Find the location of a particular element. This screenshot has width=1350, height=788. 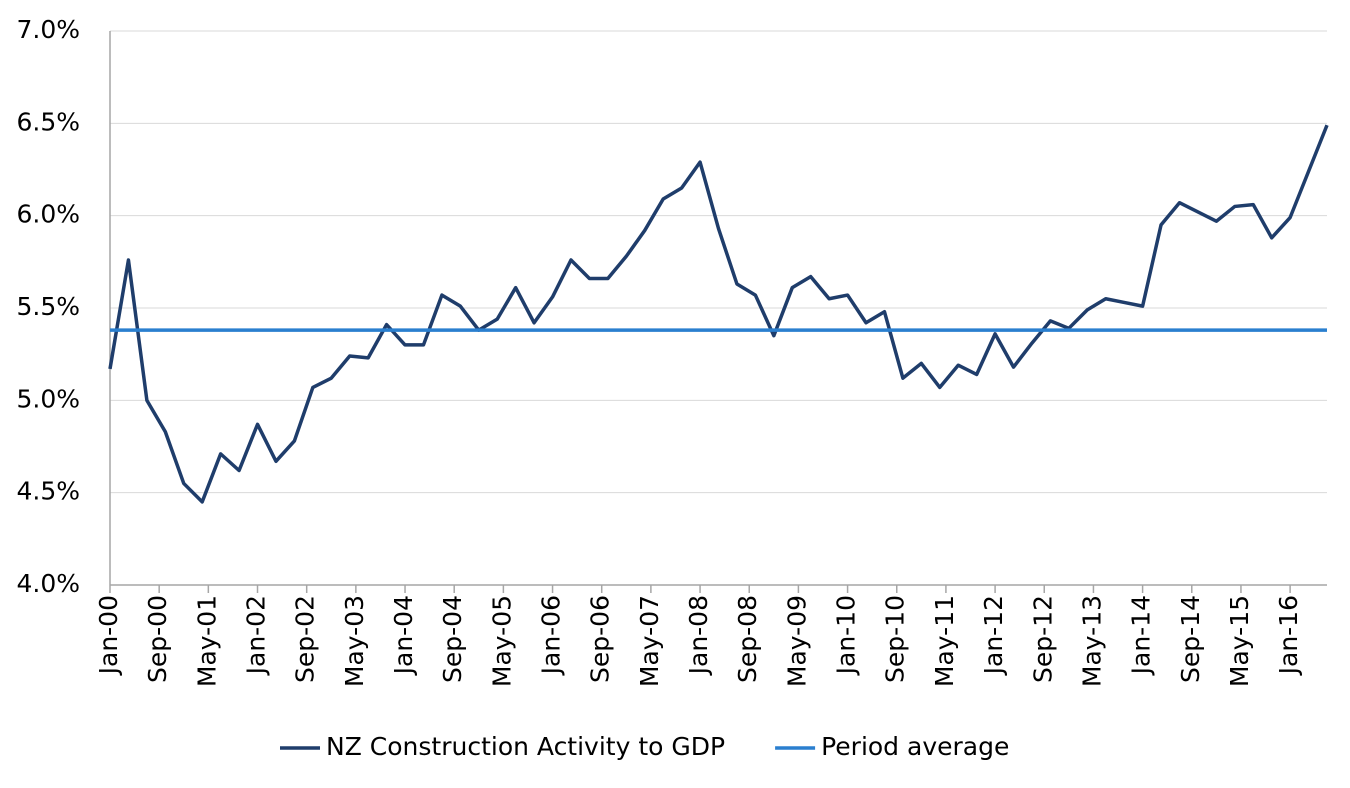

x-tick-label: Sep-00 is located at coordinates (157, 639).